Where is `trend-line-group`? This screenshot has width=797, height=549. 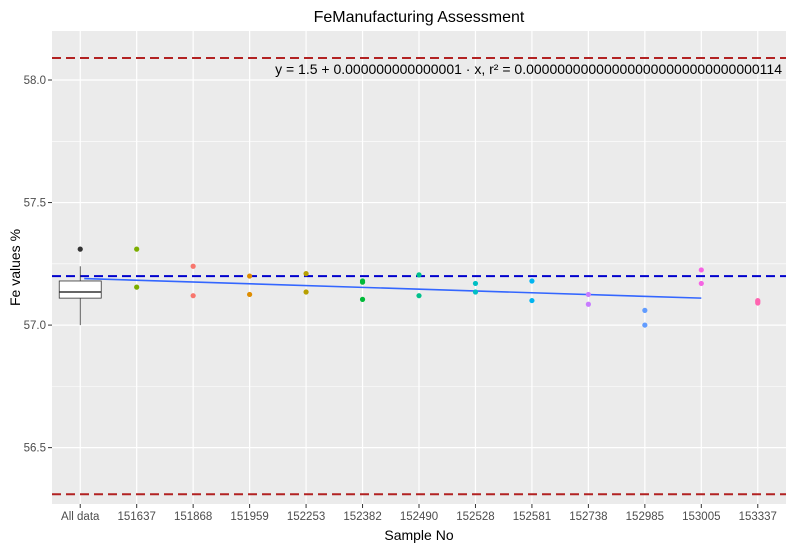
trend-line-group is located at coordinates (393, 288).